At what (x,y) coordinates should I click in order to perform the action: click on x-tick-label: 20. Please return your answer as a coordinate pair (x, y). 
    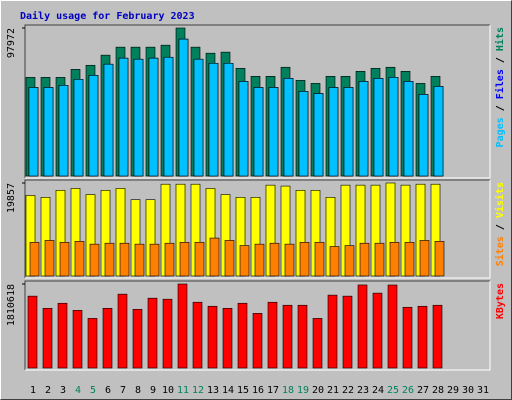
    Looking at the image, I should click on (318, 390).